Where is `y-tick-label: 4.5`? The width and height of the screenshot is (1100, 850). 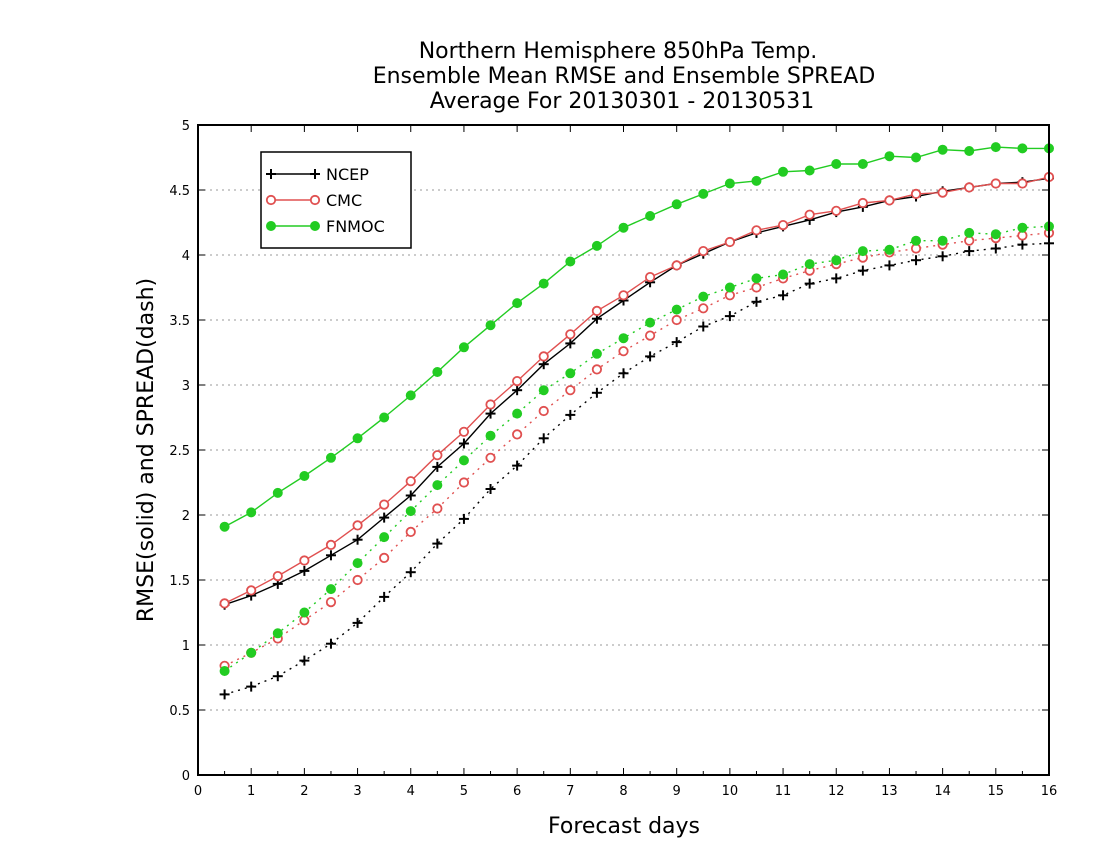 y-tick-label: 4.5 is located at coordinates (179, 191).